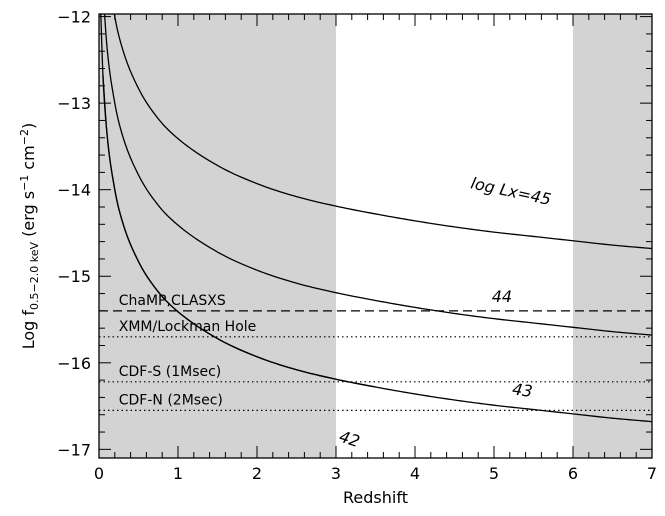 Image resolution: width=665 pixels, height=516 pixels. What do you see at coordinates (336, 473) in the screenshot?
I see `x-tick-label-3: 3` at bounding box center [336, 473].